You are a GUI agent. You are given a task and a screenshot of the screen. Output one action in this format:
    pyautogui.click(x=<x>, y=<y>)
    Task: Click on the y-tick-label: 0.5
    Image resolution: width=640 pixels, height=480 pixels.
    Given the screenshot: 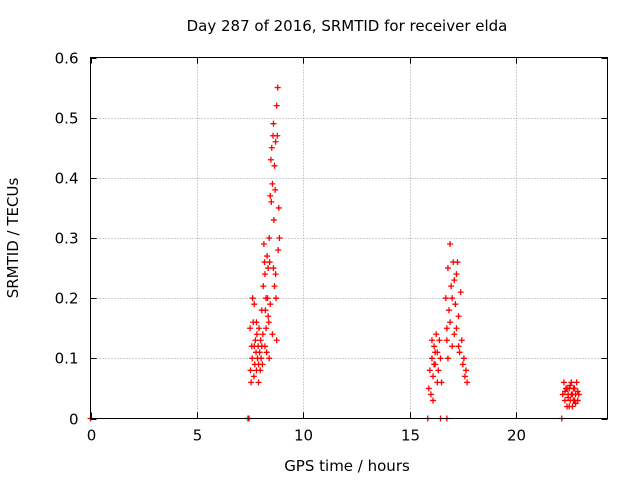 What is the action you would take?
    pyautogui.click(x=67, y=119)
    